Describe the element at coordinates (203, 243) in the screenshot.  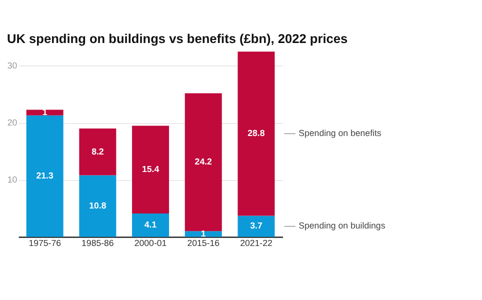
I see `x-tick-label: 2015-16` at that location.